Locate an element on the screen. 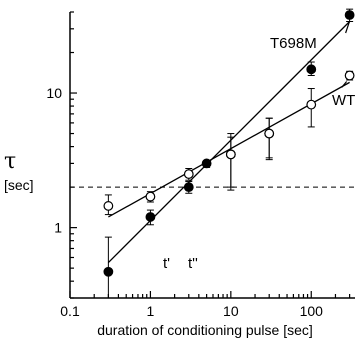  series-label-wt: WT is located at coordinates (343, 100).